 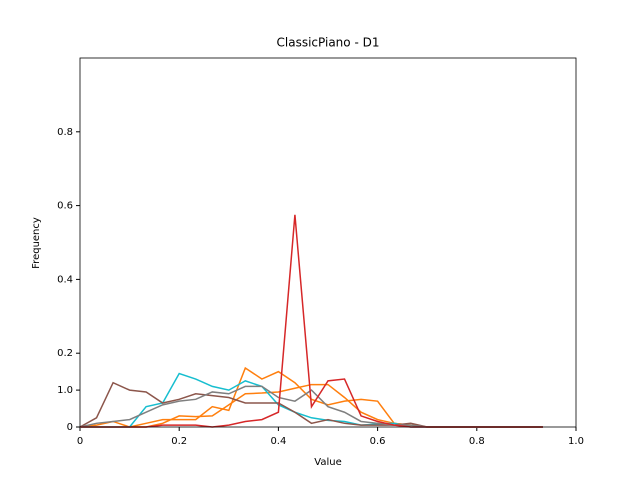 I want to click on y-tick-label: 0.2, so click(x=65, y=353).